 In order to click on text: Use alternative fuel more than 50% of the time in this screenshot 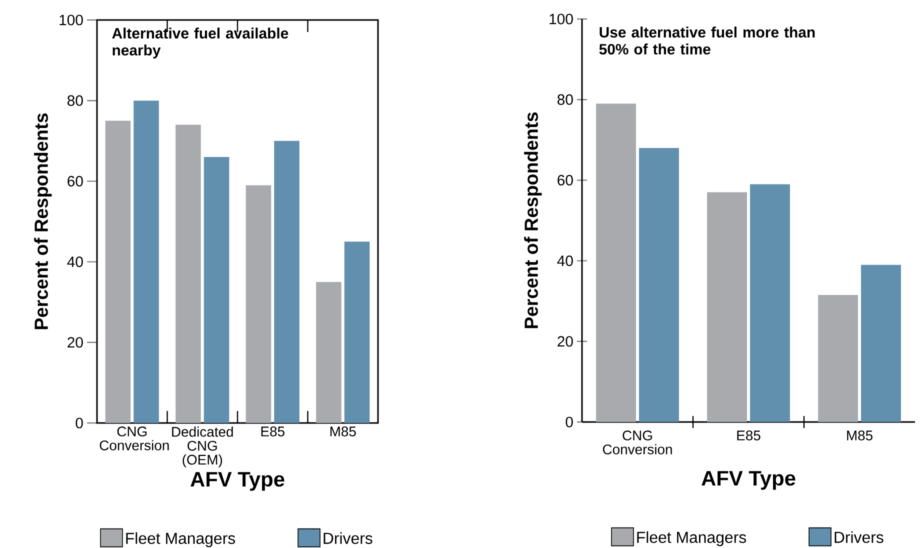, I will do `click(707, 40)`.